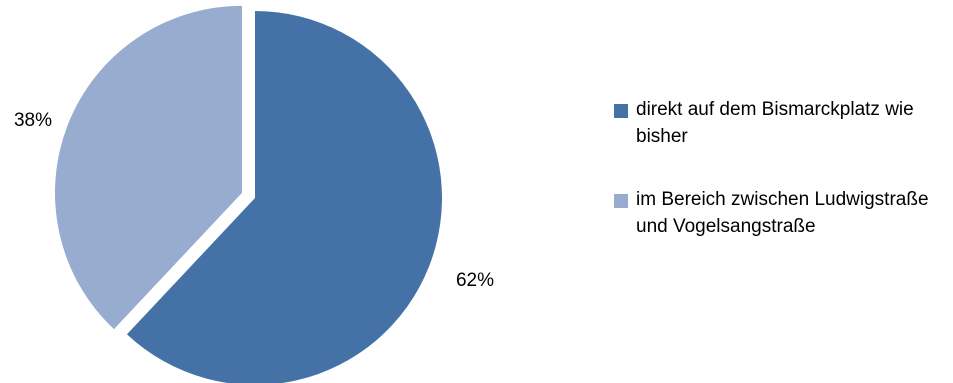 This screenshot has width=953, height=383. Describe the element at coordinates (475, 280) in the screenshot. I see `slice-0-data-label: 62%` at that location.